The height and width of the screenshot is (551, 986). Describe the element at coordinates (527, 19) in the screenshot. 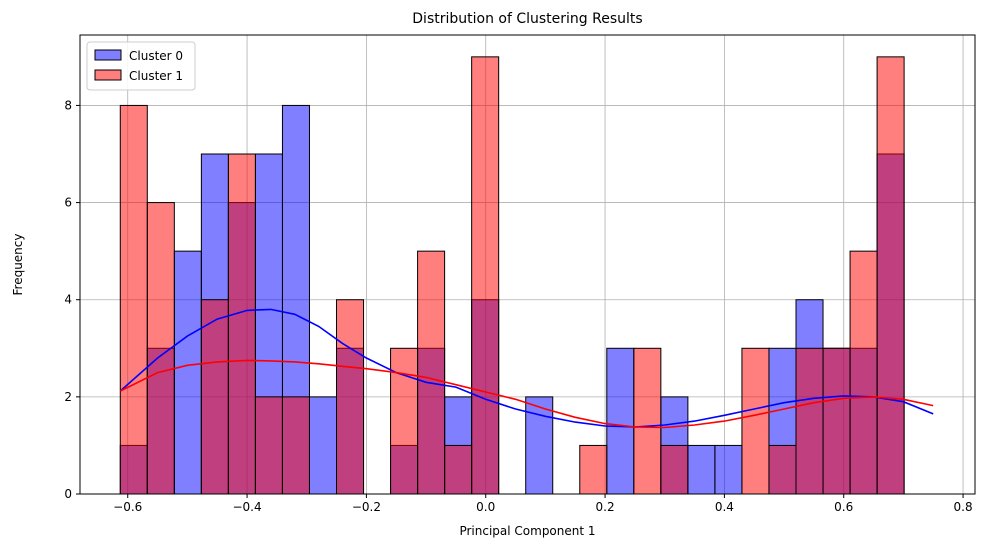

I see `chart-title: Distribution of Clustering Results` at that location.